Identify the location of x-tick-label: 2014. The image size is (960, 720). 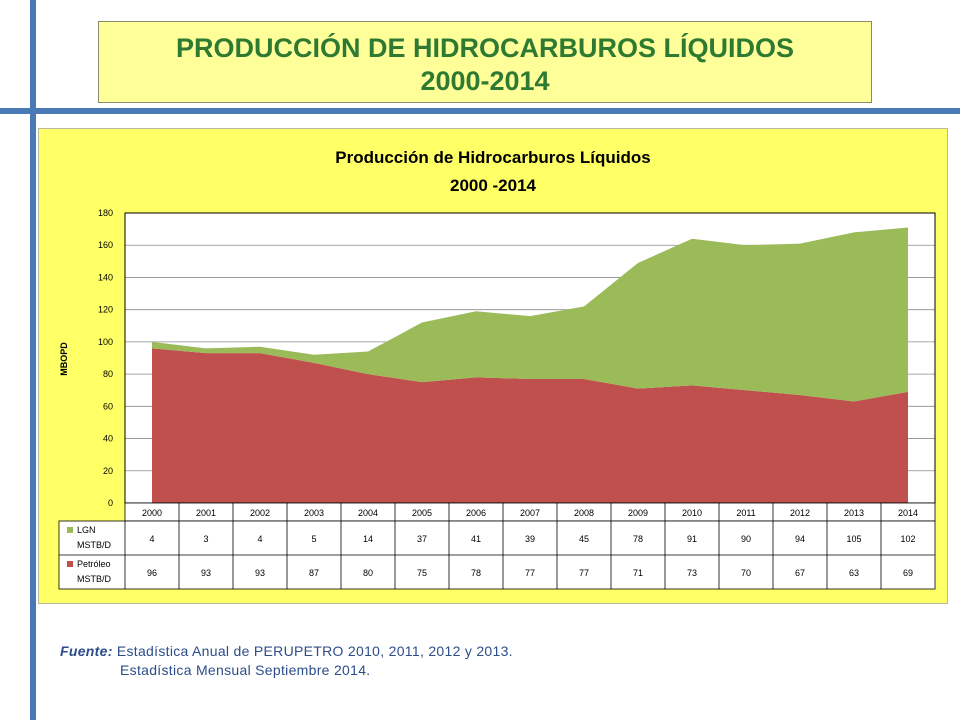
(908, 513).